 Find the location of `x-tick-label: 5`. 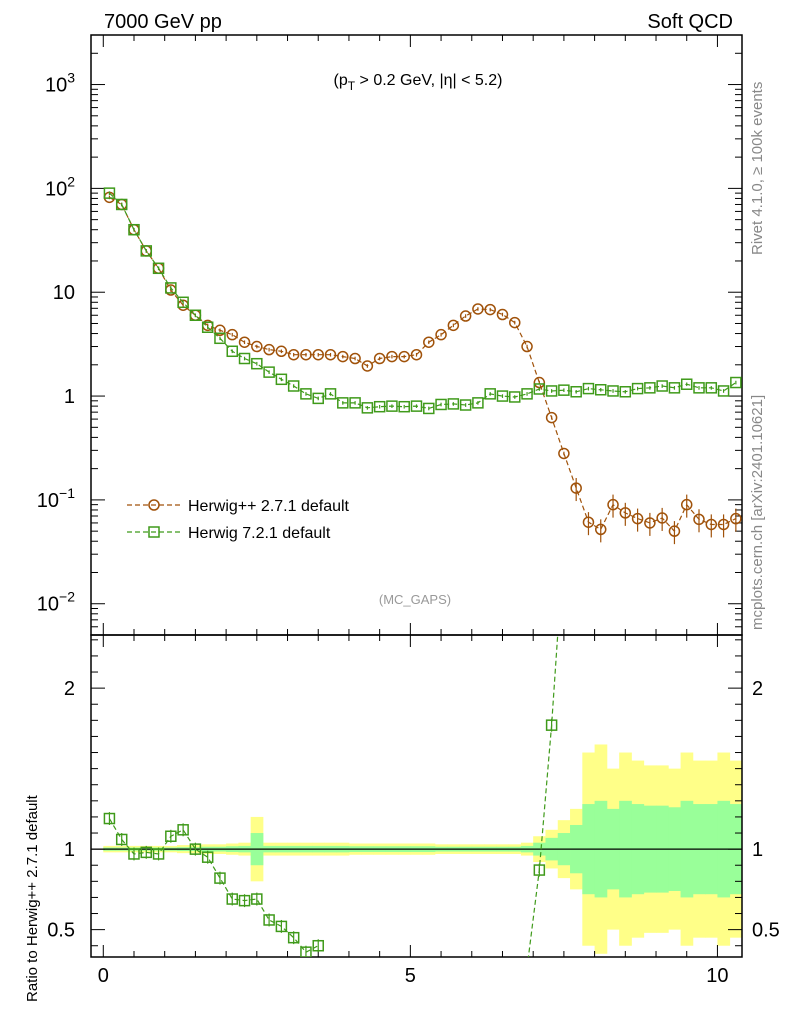

x-tick-label: 5 is located at coordinates (410, 976).